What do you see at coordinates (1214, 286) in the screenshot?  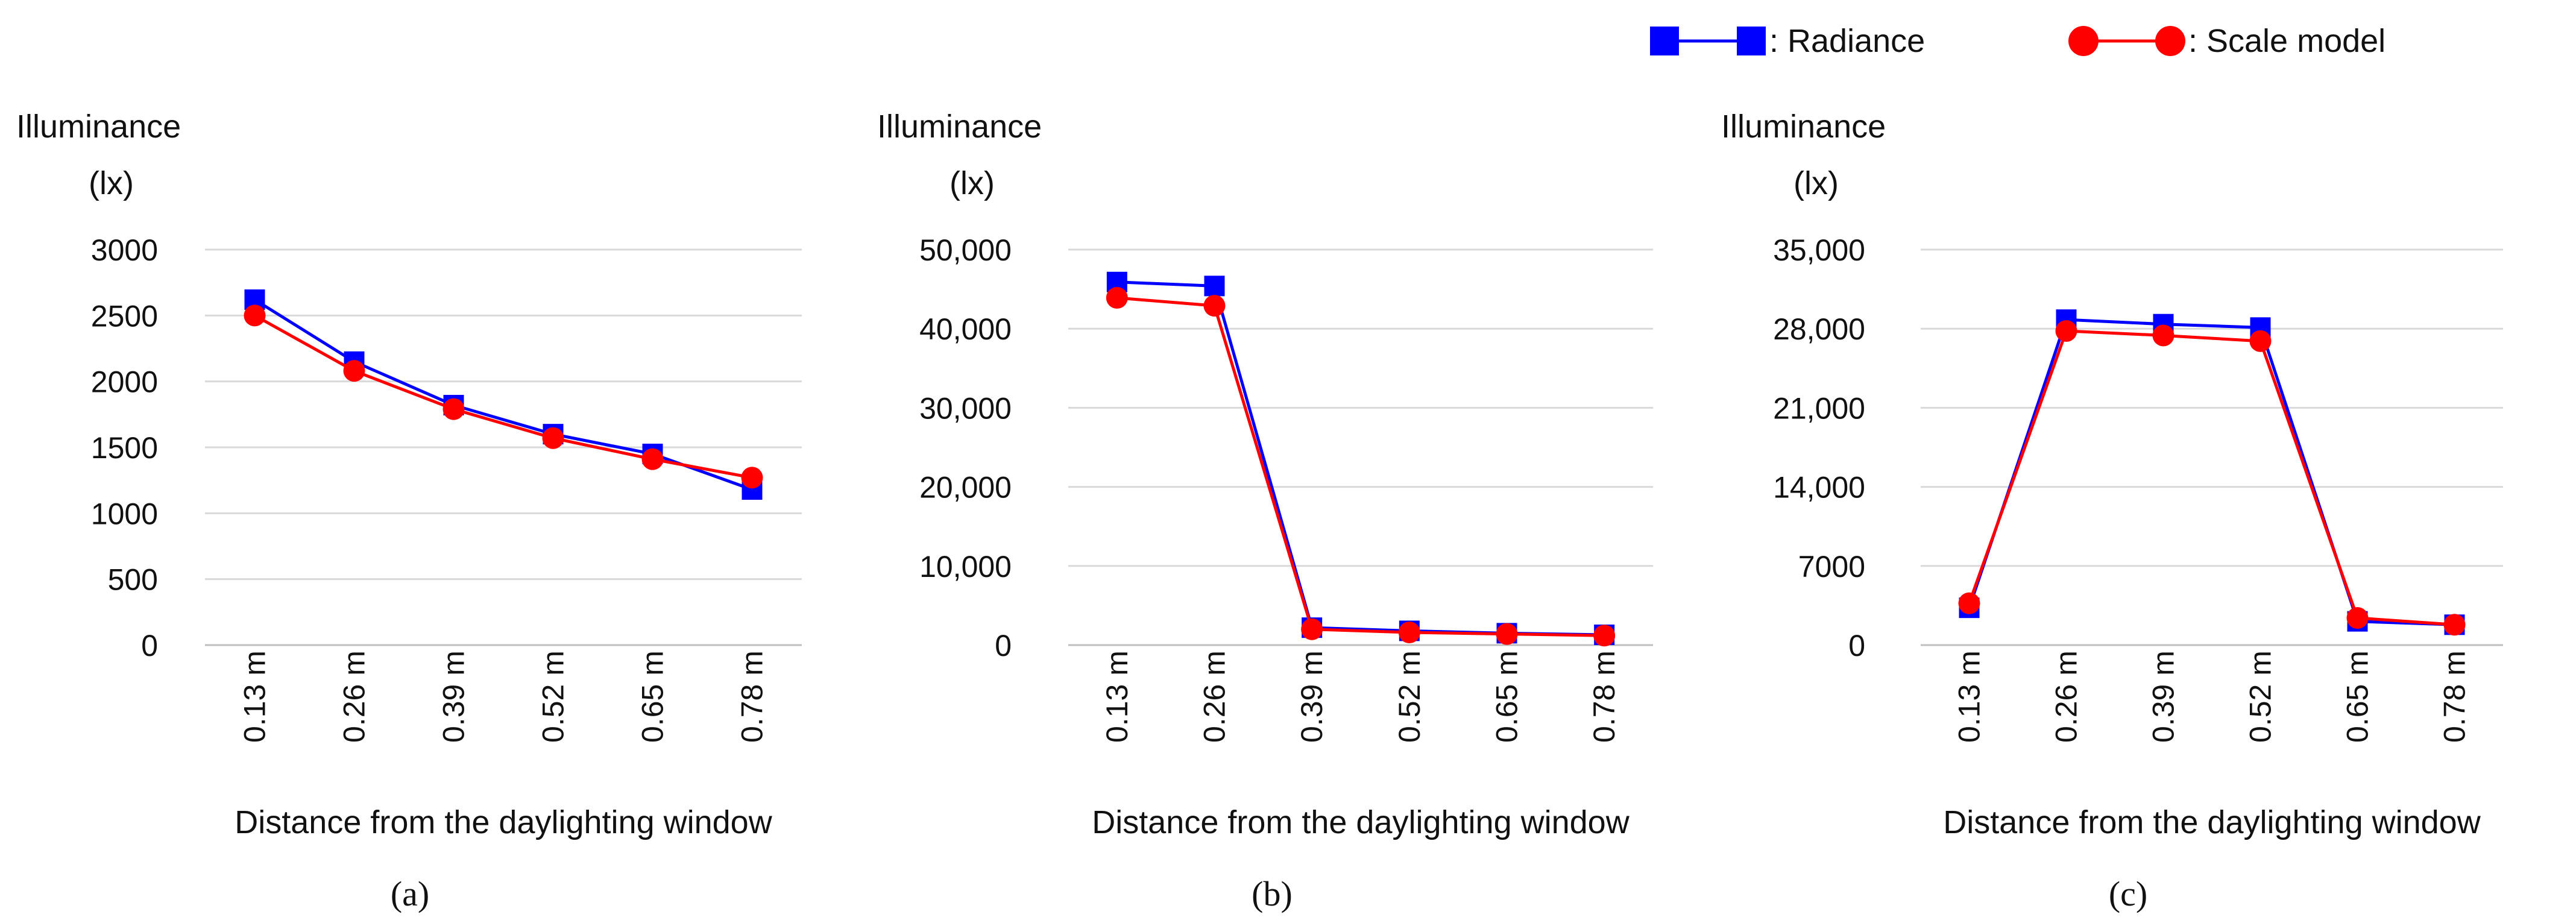 I see `data-point-square` at bounding box center [1214, 286].